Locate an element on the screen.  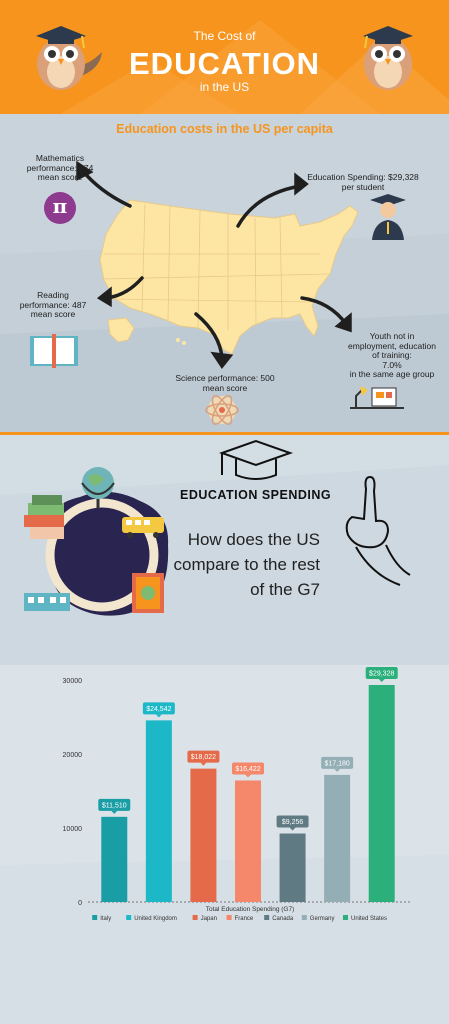
y-tick-label: 0 is located at coordinates (80, 903).